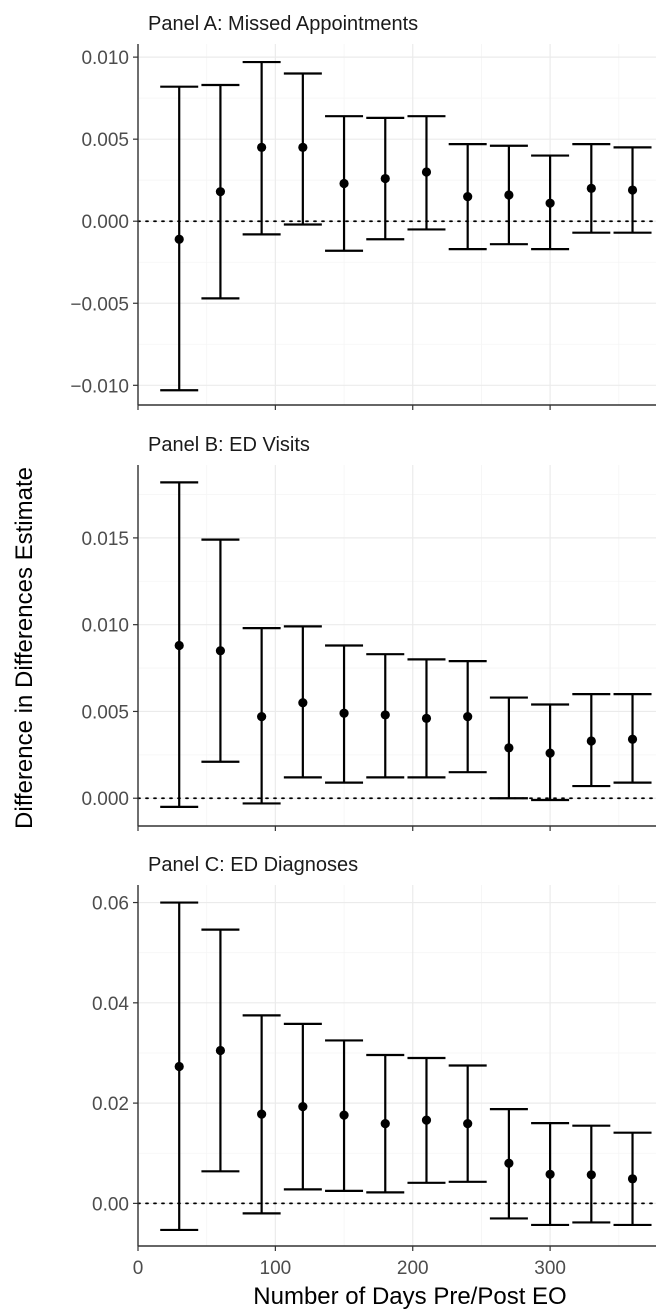 This screenshot has width=656, height=1315. What do you see at coordinates (110, 1204) in the screenshot?
I see `y-tick-label: 0.00` at bounding box center [110, 1204].